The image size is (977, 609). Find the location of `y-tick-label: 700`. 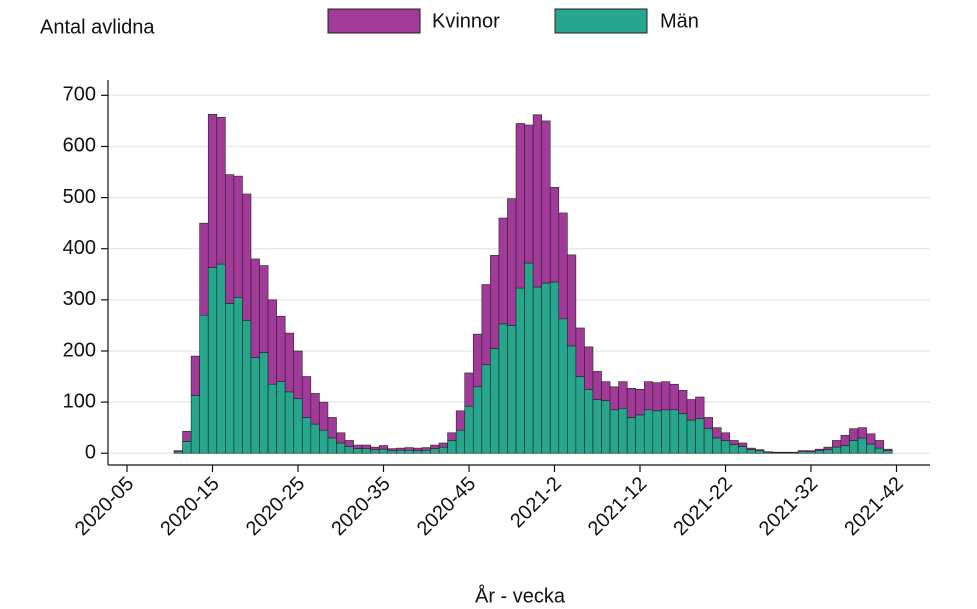

y-tick-label: 700 is located at coordinates (79, 95).